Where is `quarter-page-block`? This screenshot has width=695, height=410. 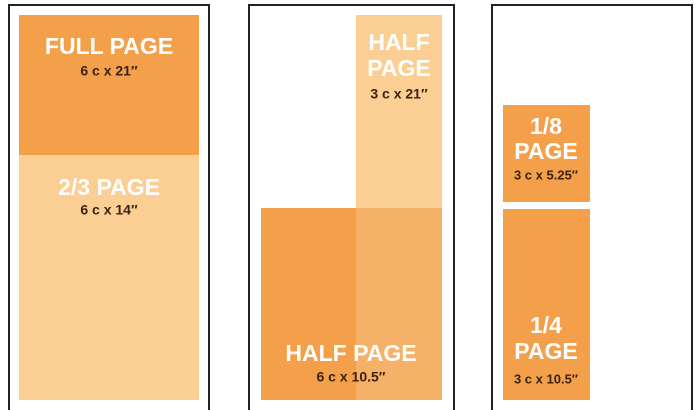
quarter-page-block is located at coordinates (546, 304).